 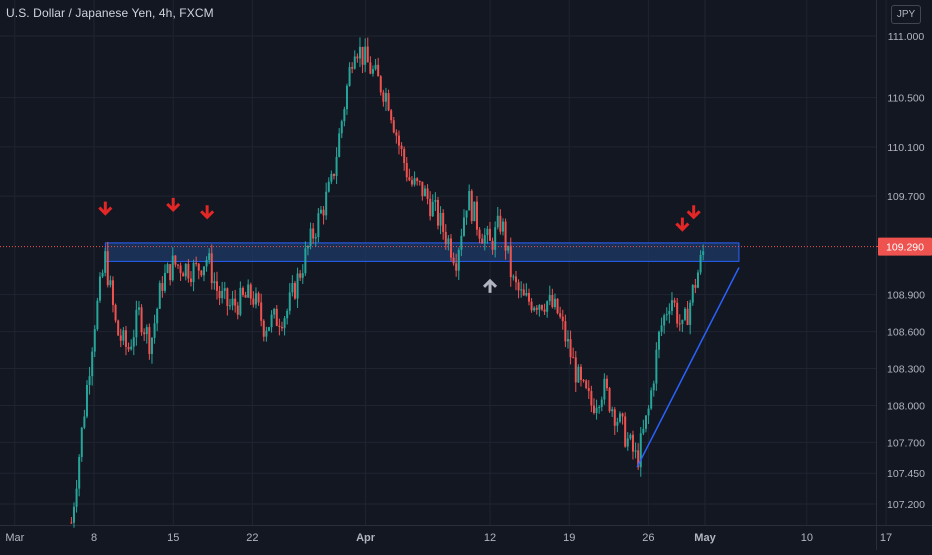 I want to click on x-tick-label: May, so click(x=705, y=538).